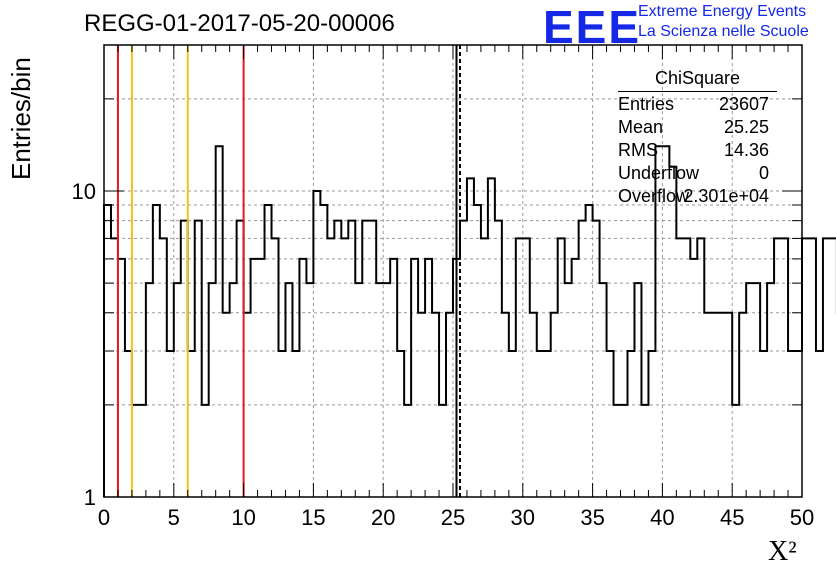 The height and width of the screenshot is (577, 836). Describe the element at coordinates (243, 517) in the screenshot. I see `x-tick-label: 10` at that location.